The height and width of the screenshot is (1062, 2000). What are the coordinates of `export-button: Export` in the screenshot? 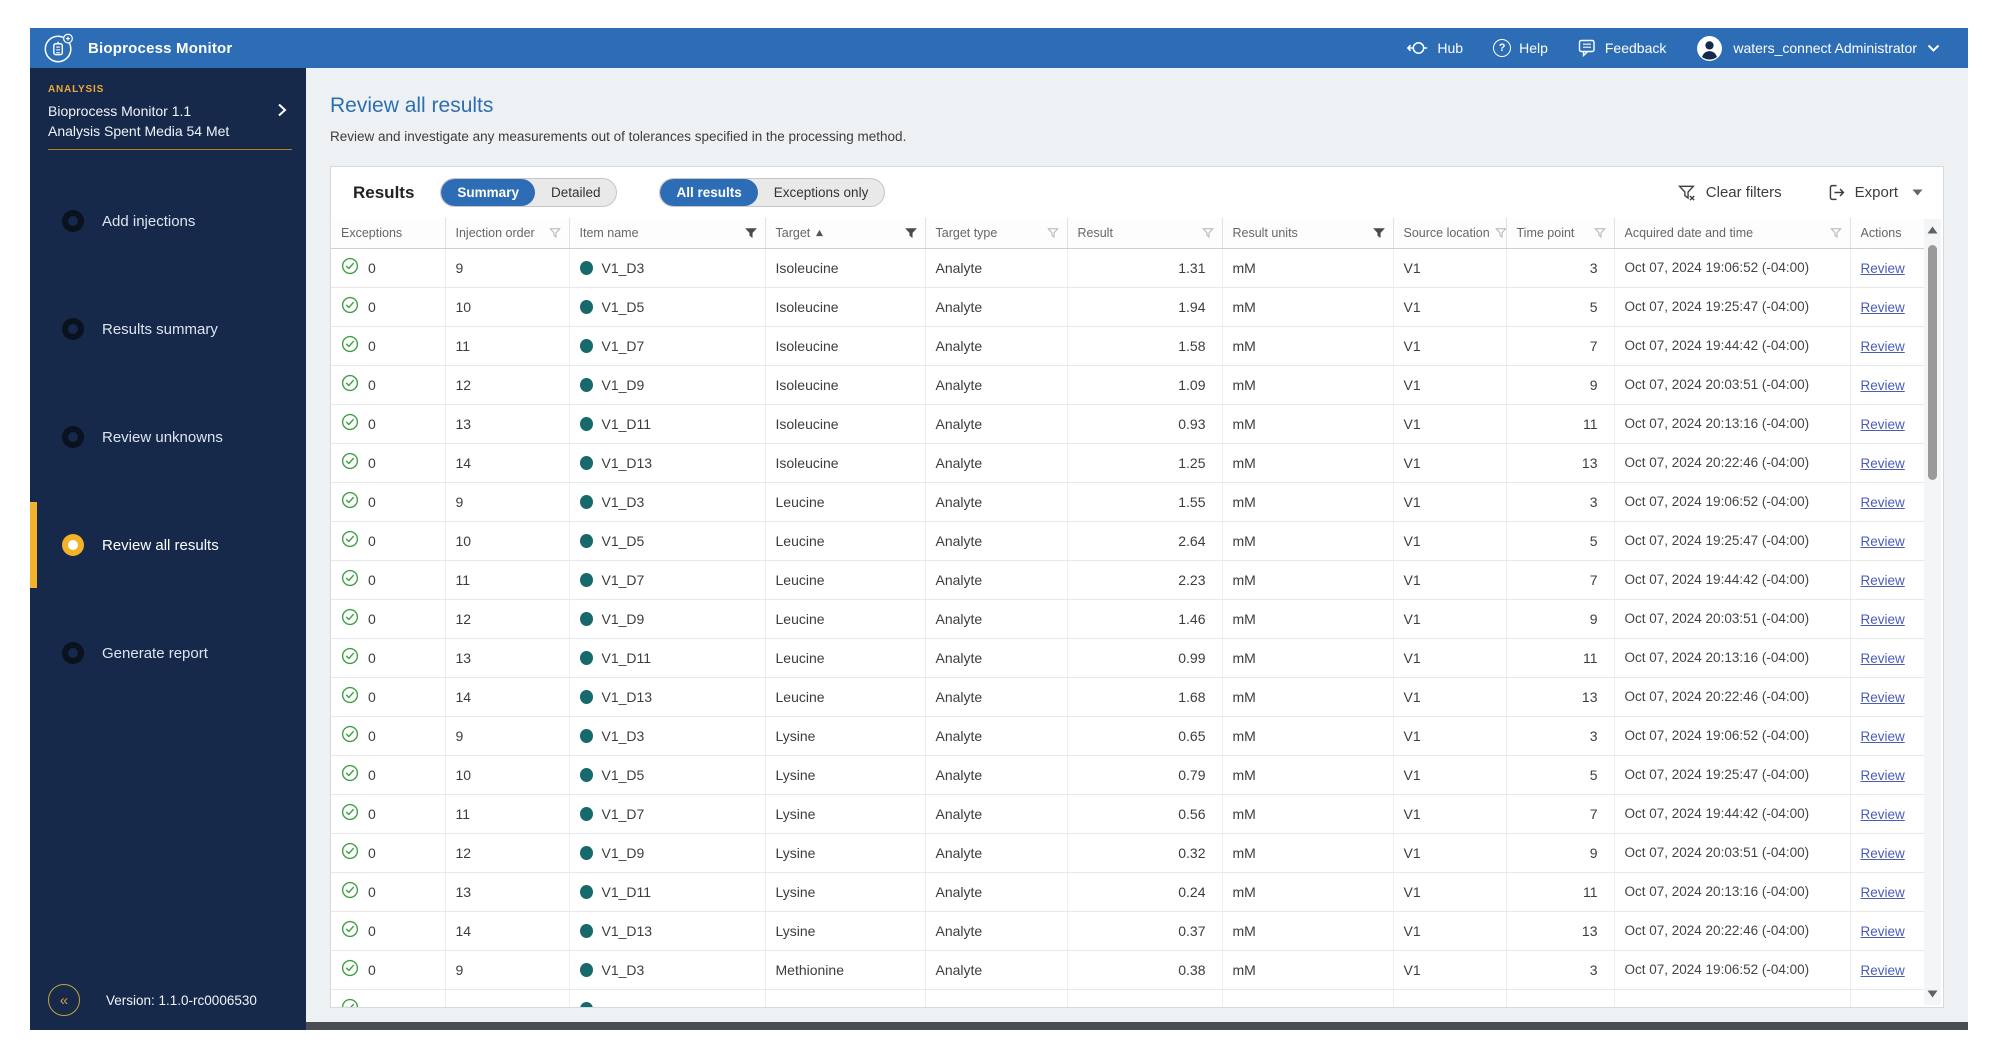 It's located at (1874, 192).